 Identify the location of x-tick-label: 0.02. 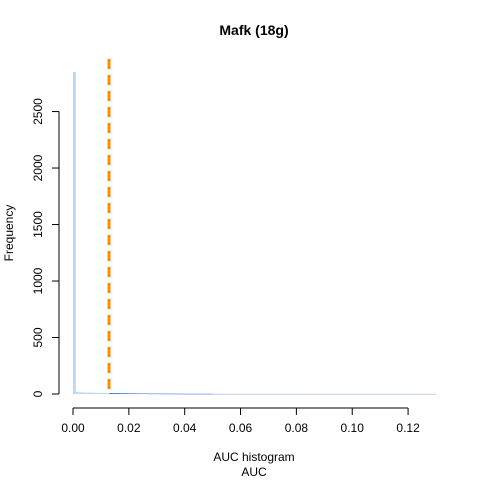
(129, 428).